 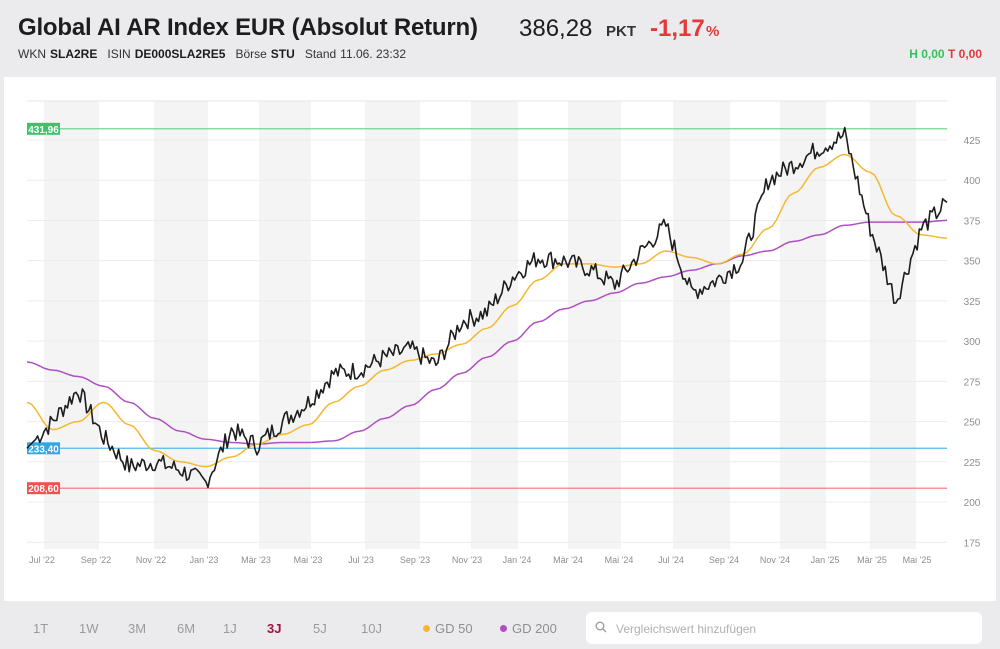 What do you see at coordinates (32, 54) in the screenshot?
I see `wkn-label: WKN` at bounding box center [32, 54].